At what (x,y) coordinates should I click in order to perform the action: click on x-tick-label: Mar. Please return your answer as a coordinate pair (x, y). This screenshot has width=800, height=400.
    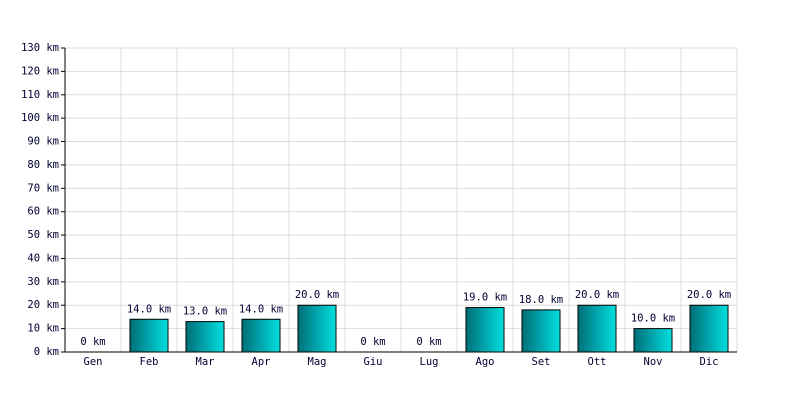
    Looking at the image, I should click on (205, 362).